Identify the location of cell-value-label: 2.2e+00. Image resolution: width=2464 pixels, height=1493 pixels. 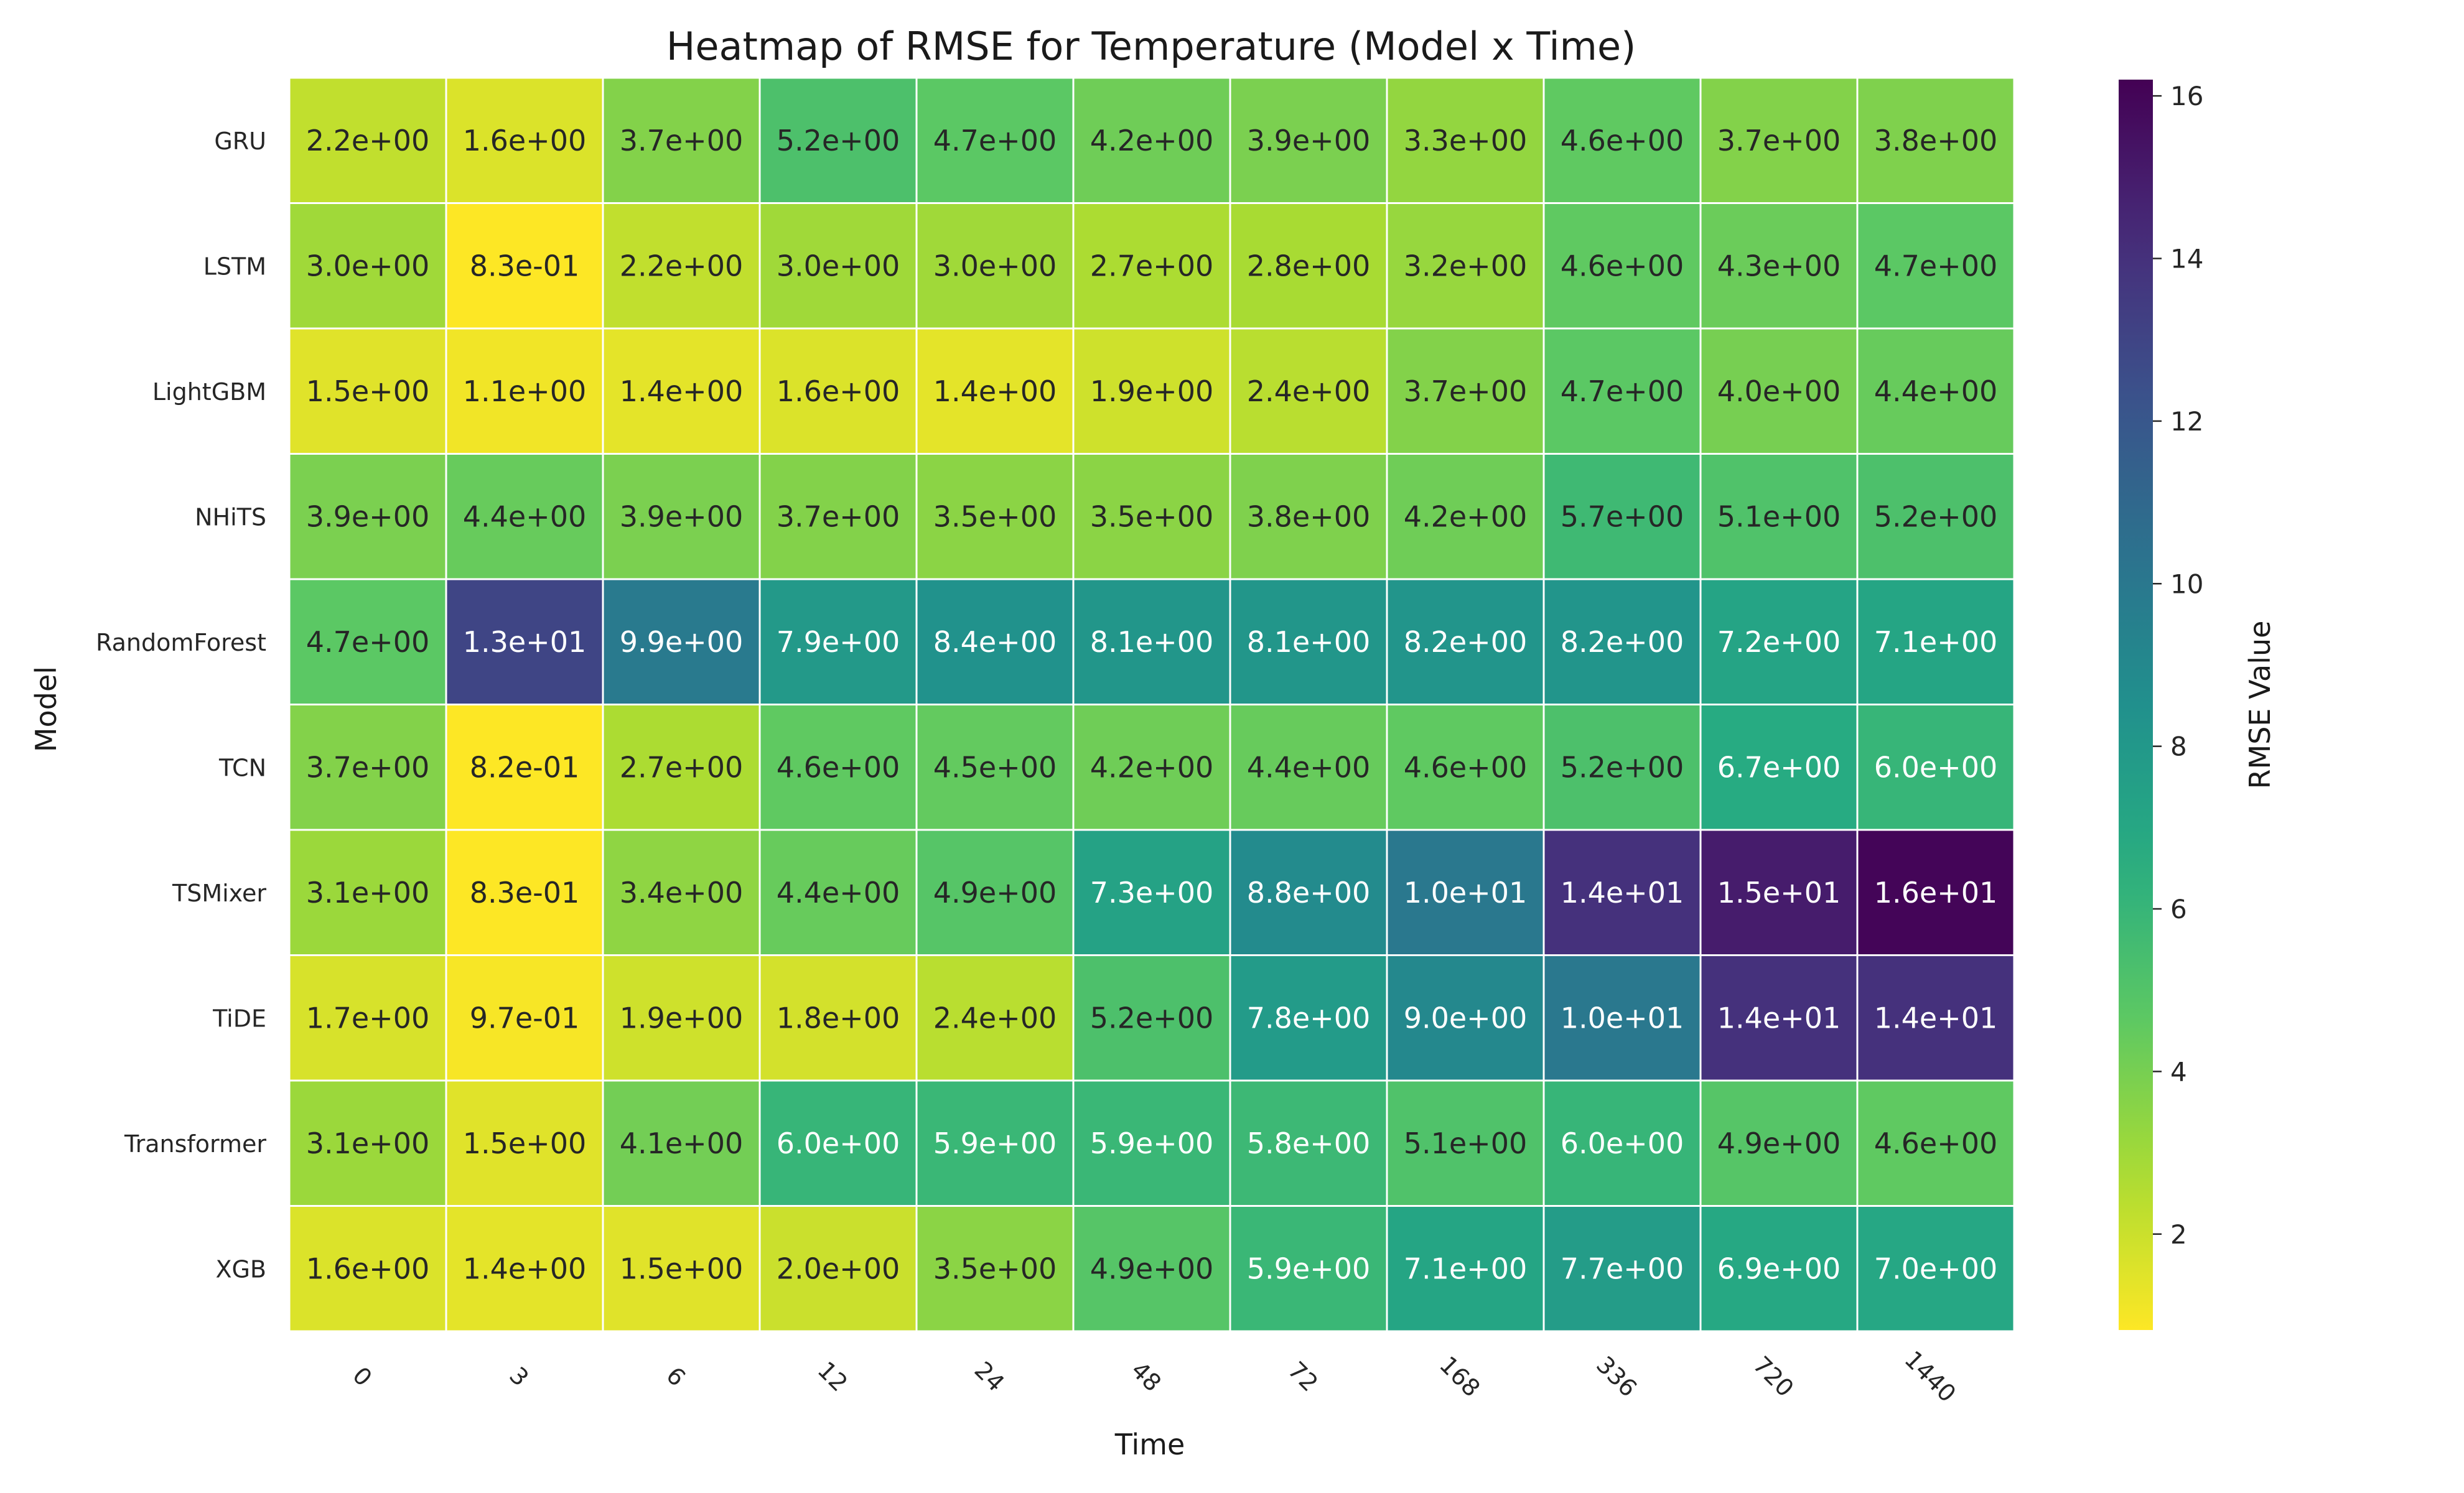
(368, 140).